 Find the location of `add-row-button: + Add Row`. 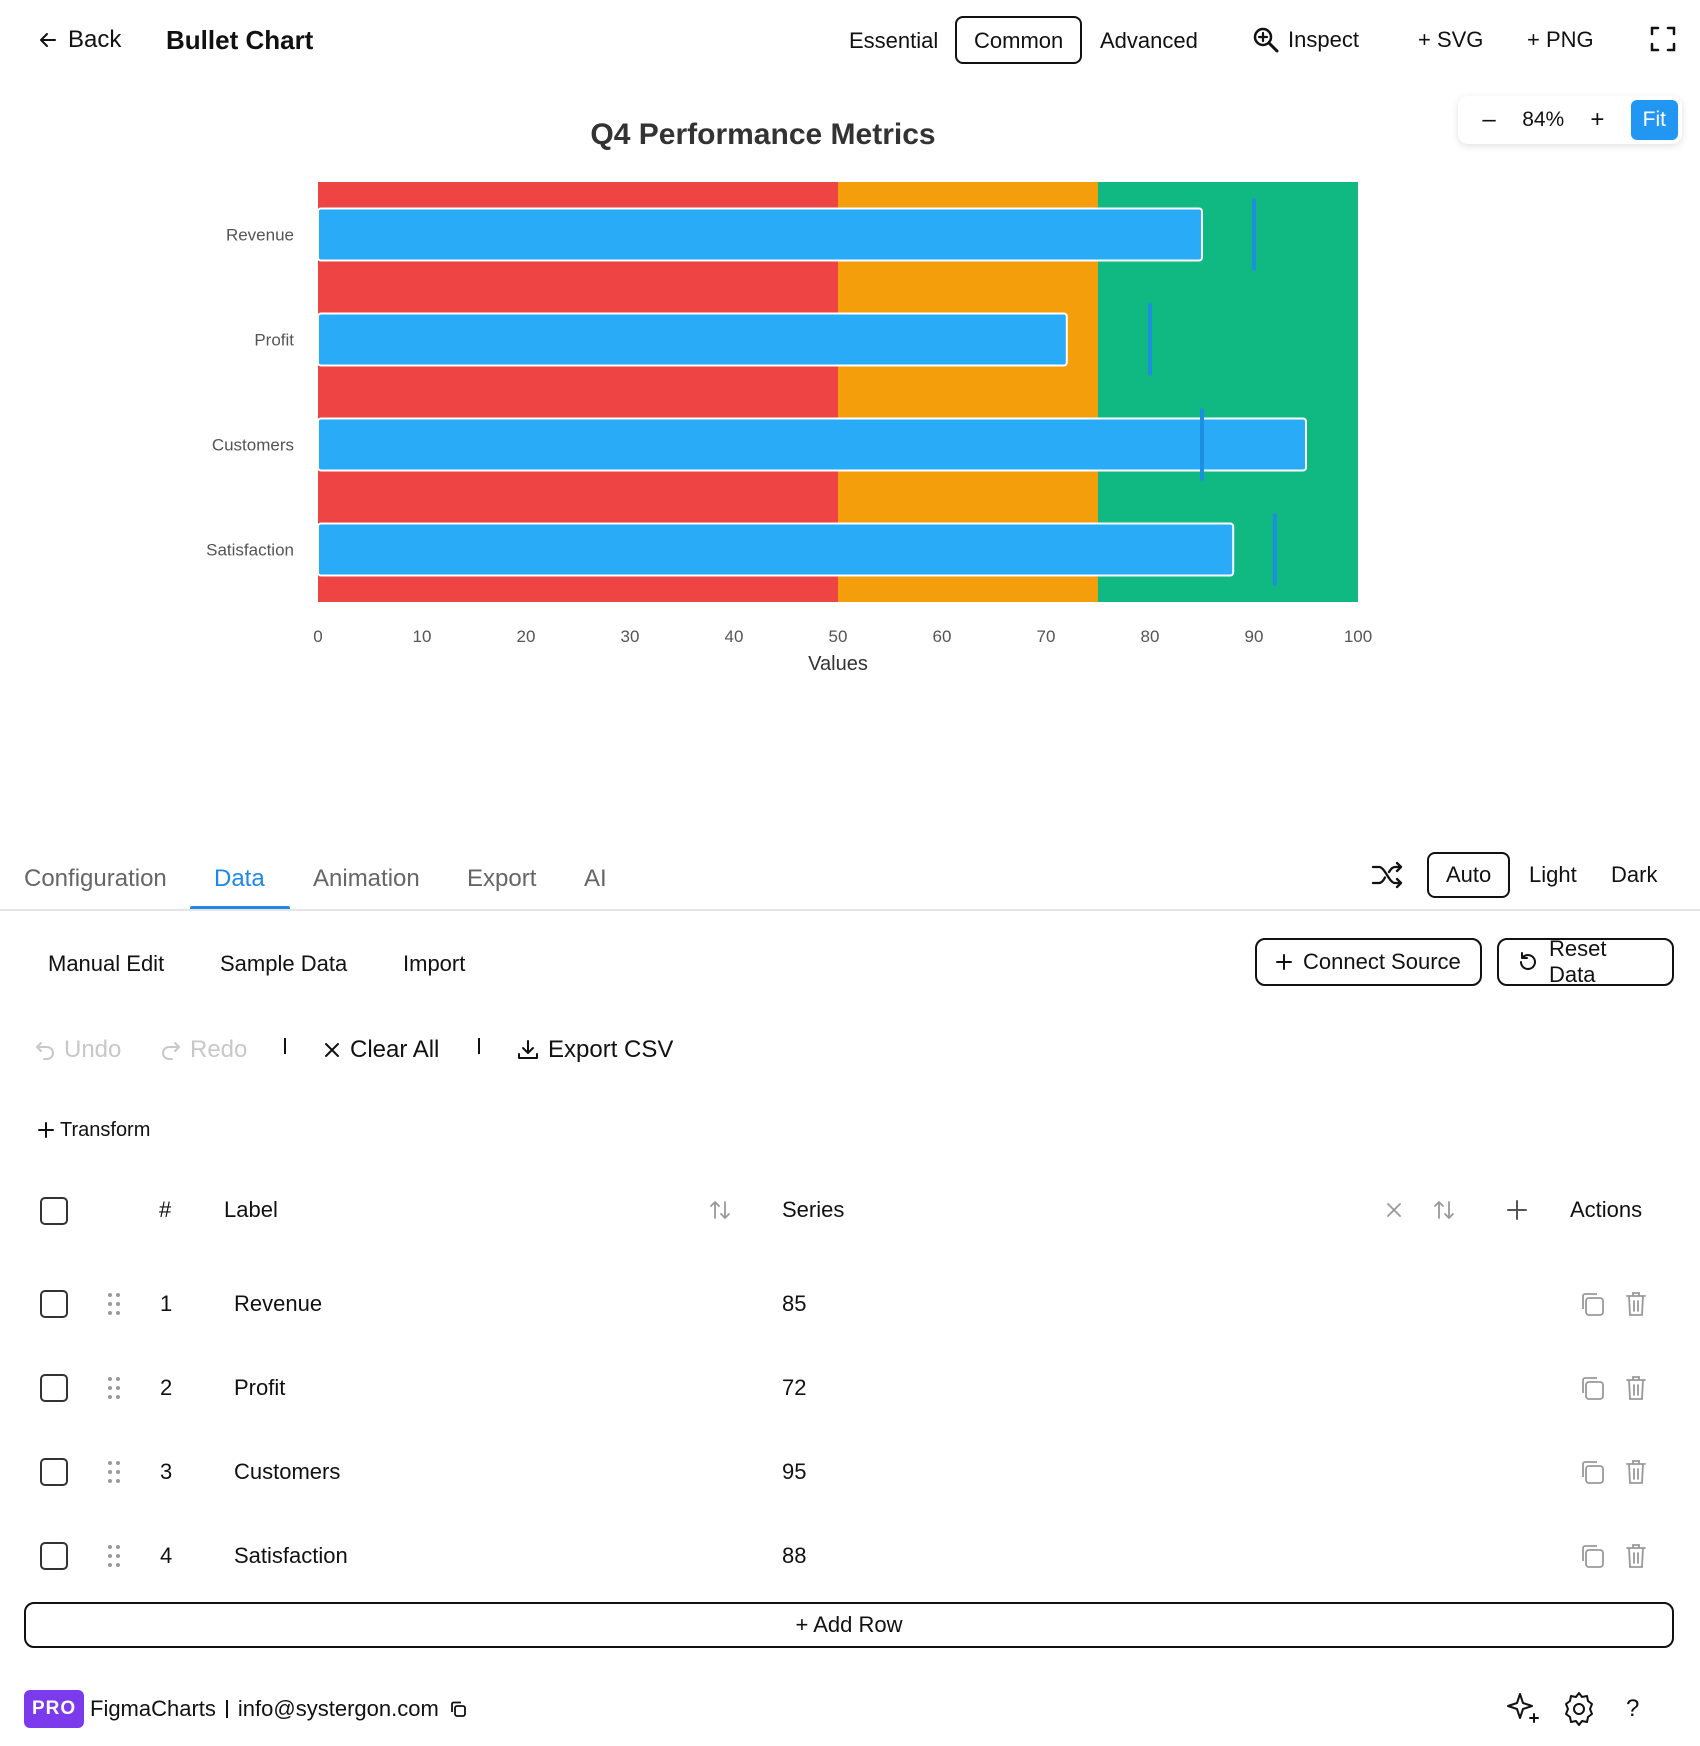

add-row-button: + Add Row is located at coordinates (849, 1625).